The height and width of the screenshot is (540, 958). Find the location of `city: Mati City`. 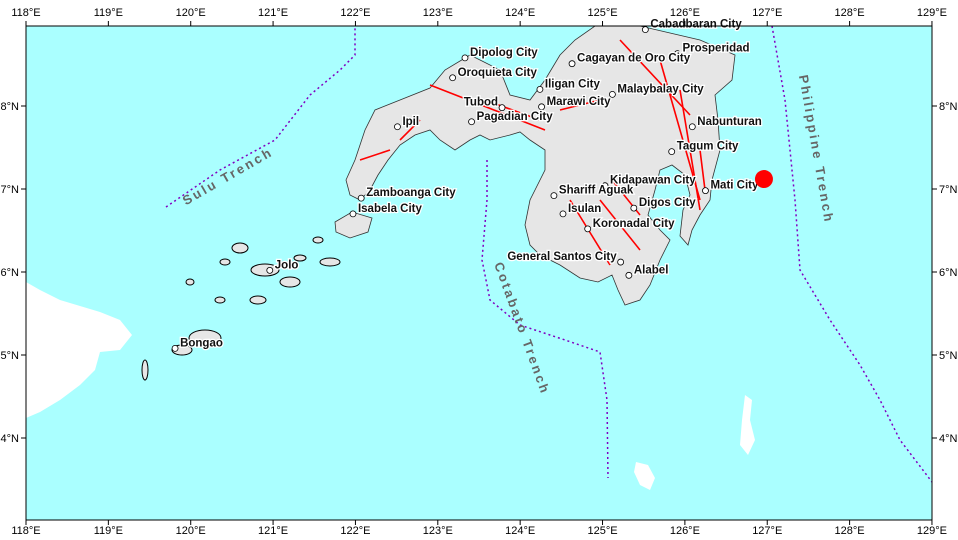

city: Mati City is located at coordinates (731, 186).